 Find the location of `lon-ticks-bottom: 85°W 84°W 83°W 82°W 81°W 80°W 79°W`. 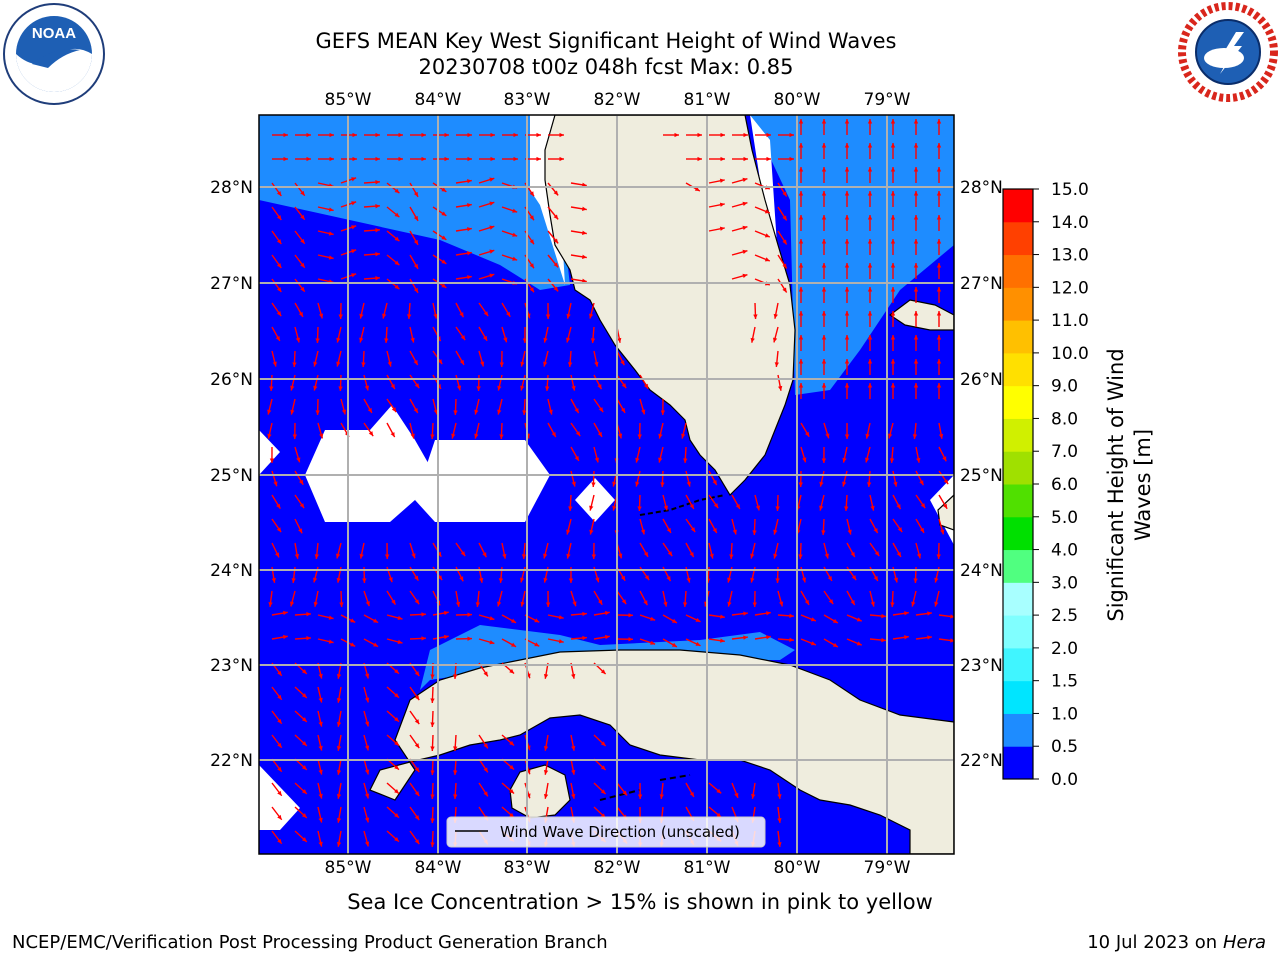

lon-ticks-bottom: 85°W 84°W 83°W 82°W 81°W 80°W 79°W is located at coordinates (618, 868).